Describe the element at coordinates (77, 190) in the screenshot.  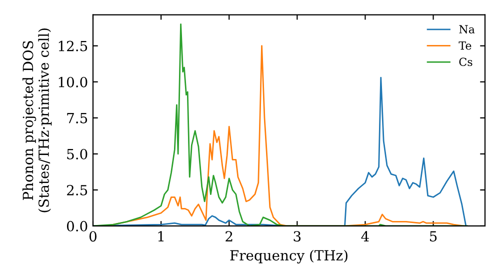
I see `y-tick-label: 2.5` at that location.